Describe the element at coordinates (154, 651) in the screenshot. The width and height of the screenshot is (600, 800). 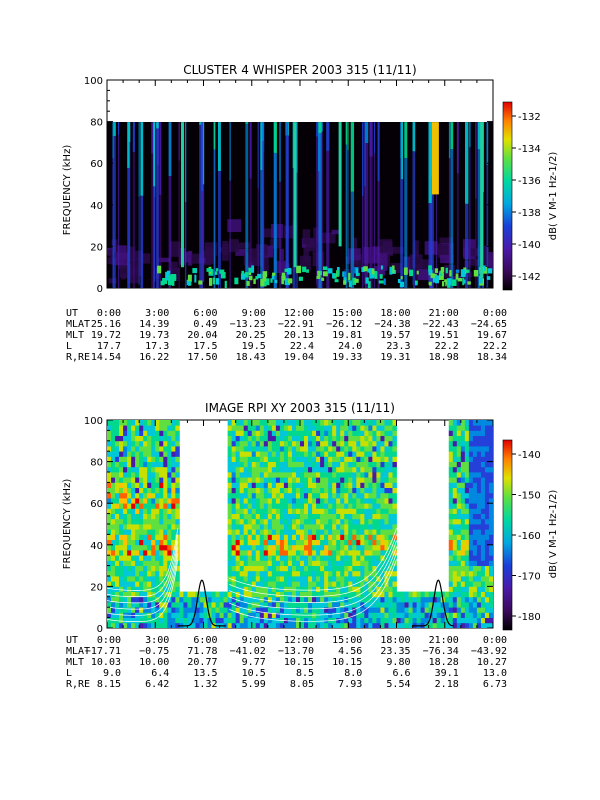
I see `ephemeris-value: −0.75` at that location.